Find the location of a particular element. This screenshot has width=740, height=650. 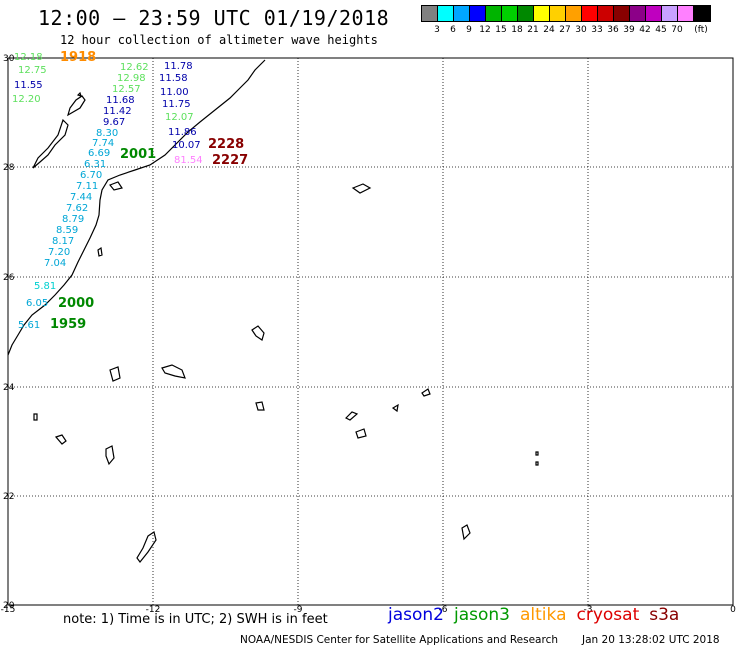

lat-tick-label: 26 is located at coordinates (9, 278).